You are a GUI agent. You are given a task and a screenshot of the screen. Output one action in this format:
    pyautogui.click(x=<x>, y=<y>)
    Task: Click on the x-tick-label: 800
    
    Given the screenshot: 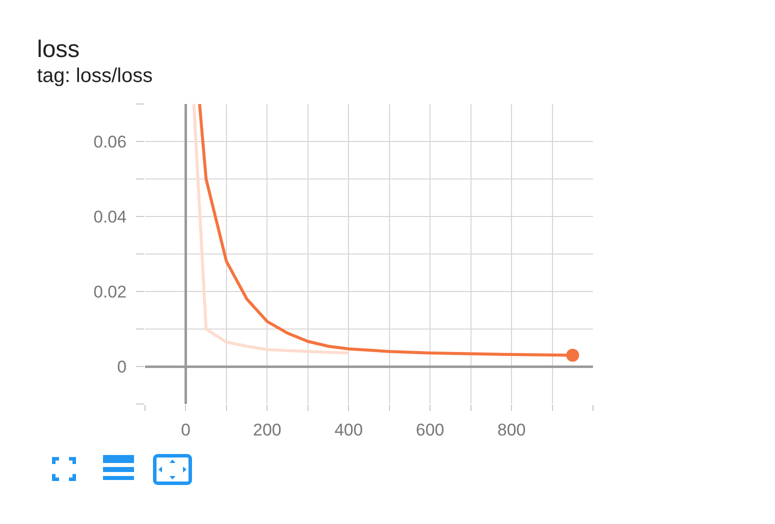 What is the action you would take?
    pyautogui.click(x=511, y=430)
    